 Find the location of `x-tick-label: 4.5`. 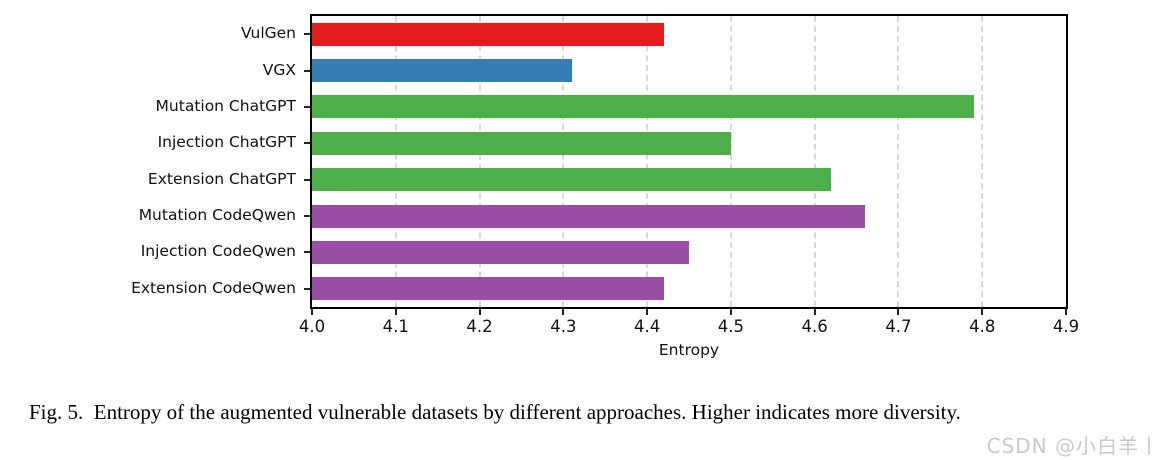

x-tick-label: 4.5 is located at coordinates (730, 326).